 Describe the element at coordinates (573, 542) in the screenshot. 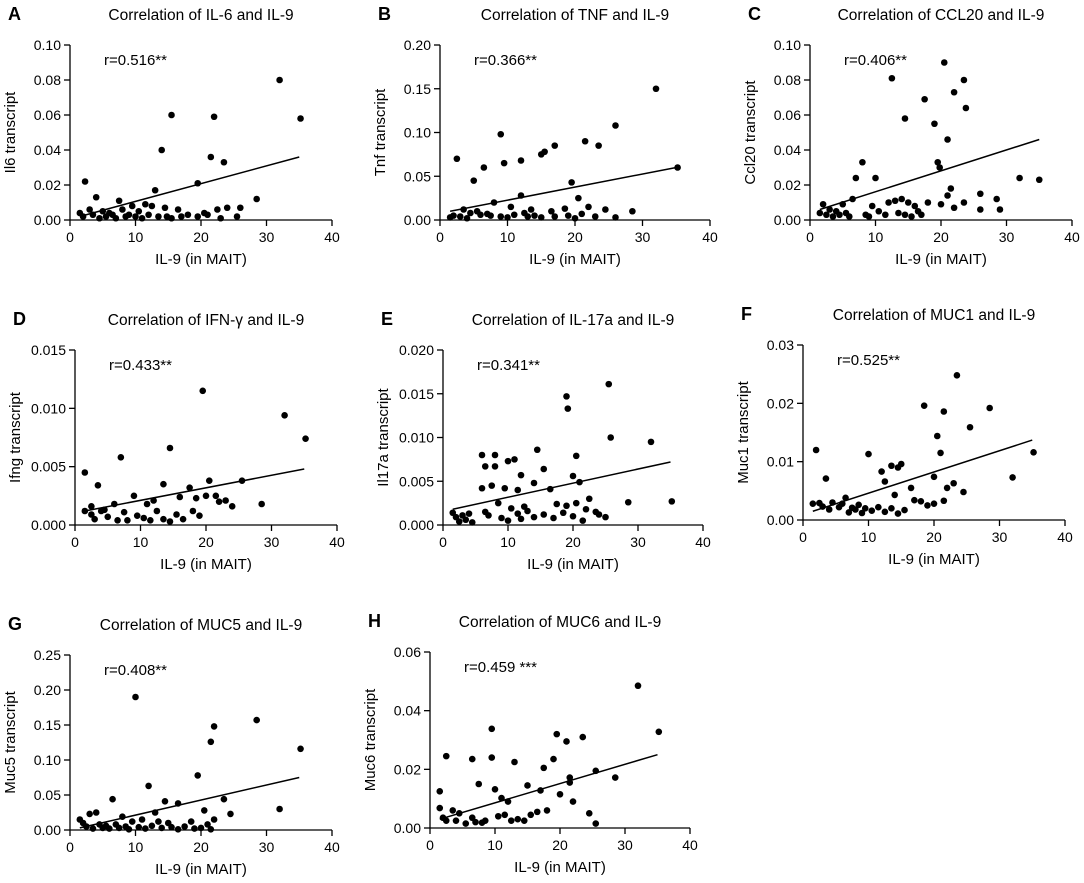

I see `x-tick-label: 20` at that location.